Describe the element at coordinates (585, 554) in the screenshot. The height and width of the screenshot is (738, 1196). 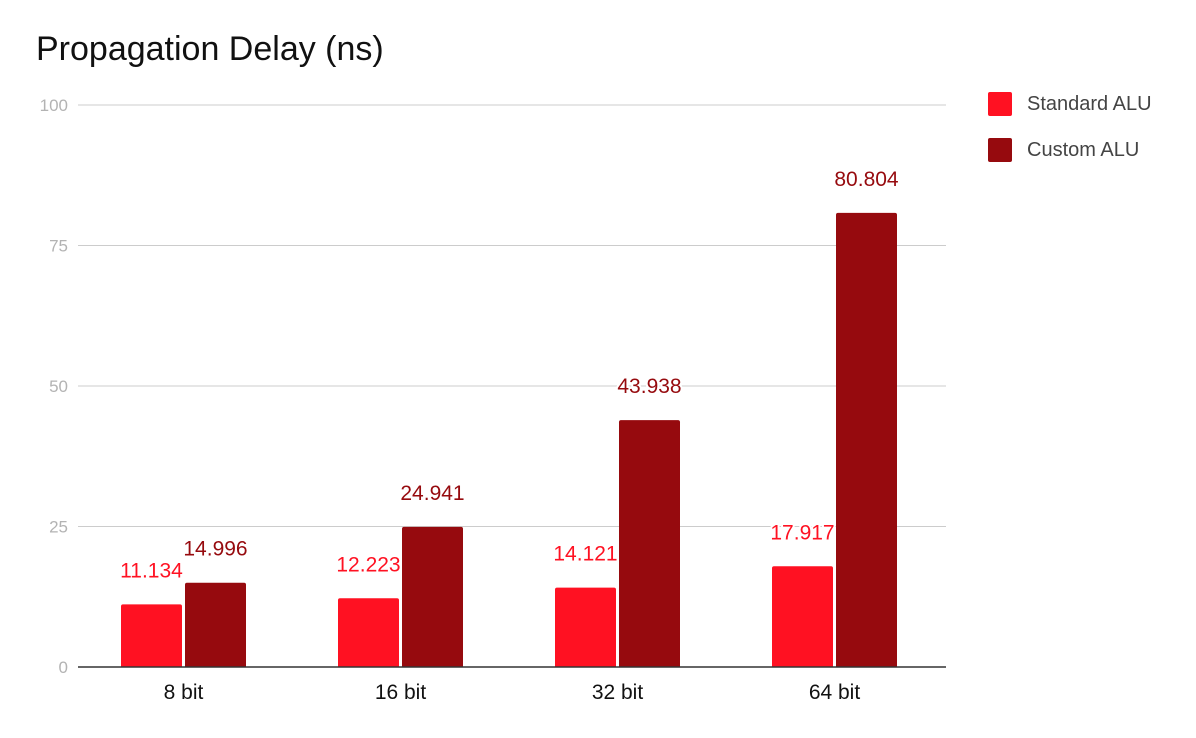
I see `data-label-standard-alu-32-bit: 14.121` at that location.